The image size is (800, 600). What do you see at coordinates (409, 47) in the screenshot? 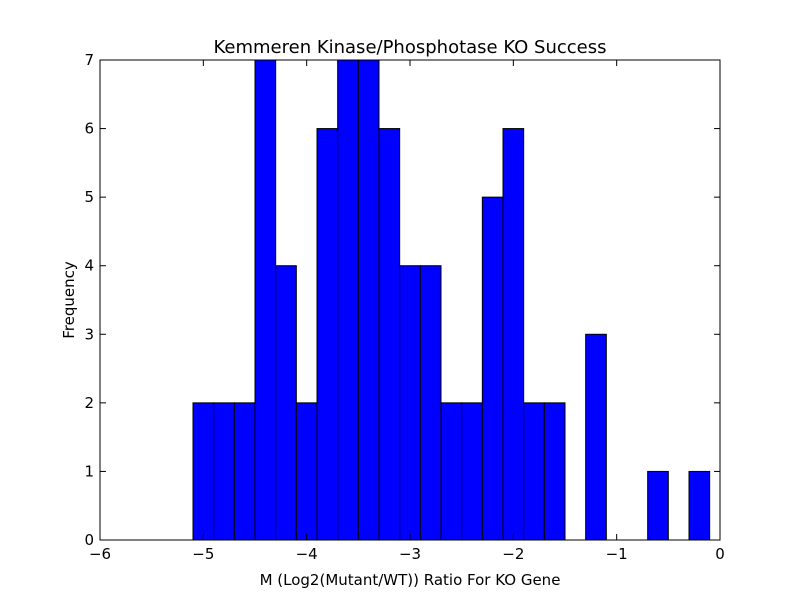
I see `chart-title: Kemmeren Kinase/Phosphotase KO Success` at bounding box center [409, 47].